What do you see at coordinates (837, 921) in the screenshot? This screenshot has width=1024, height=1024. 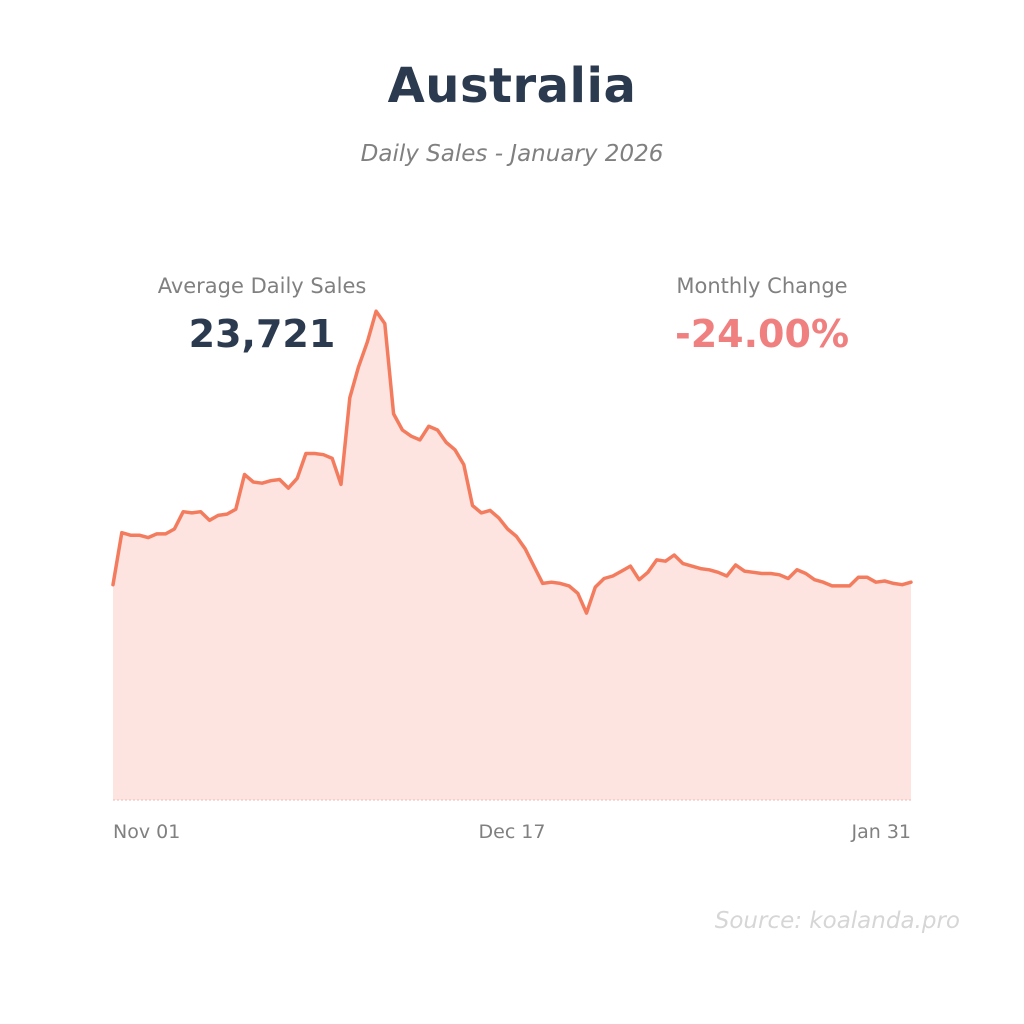 I see `source-credit: Source: koalanda.pro` at bounding box center [837, 921].